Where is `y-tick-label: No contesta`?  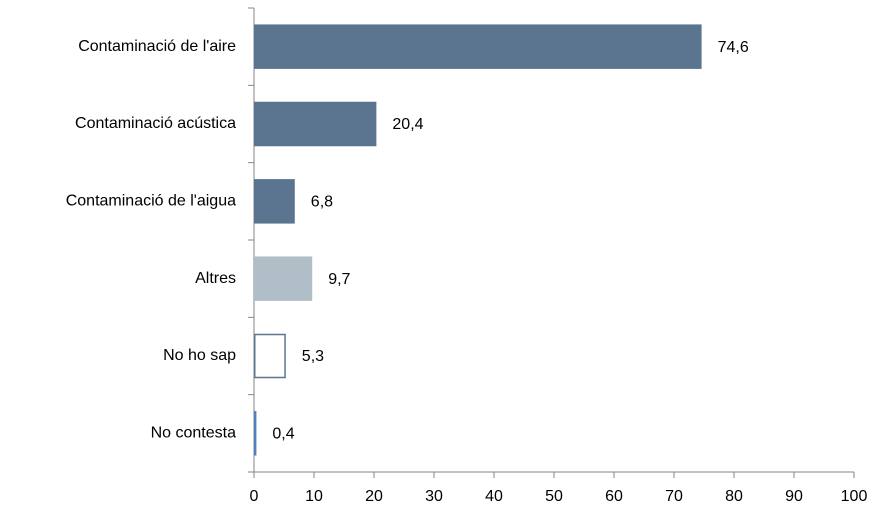 y-tick-label: No contesta is located at coordinates (193, 433).